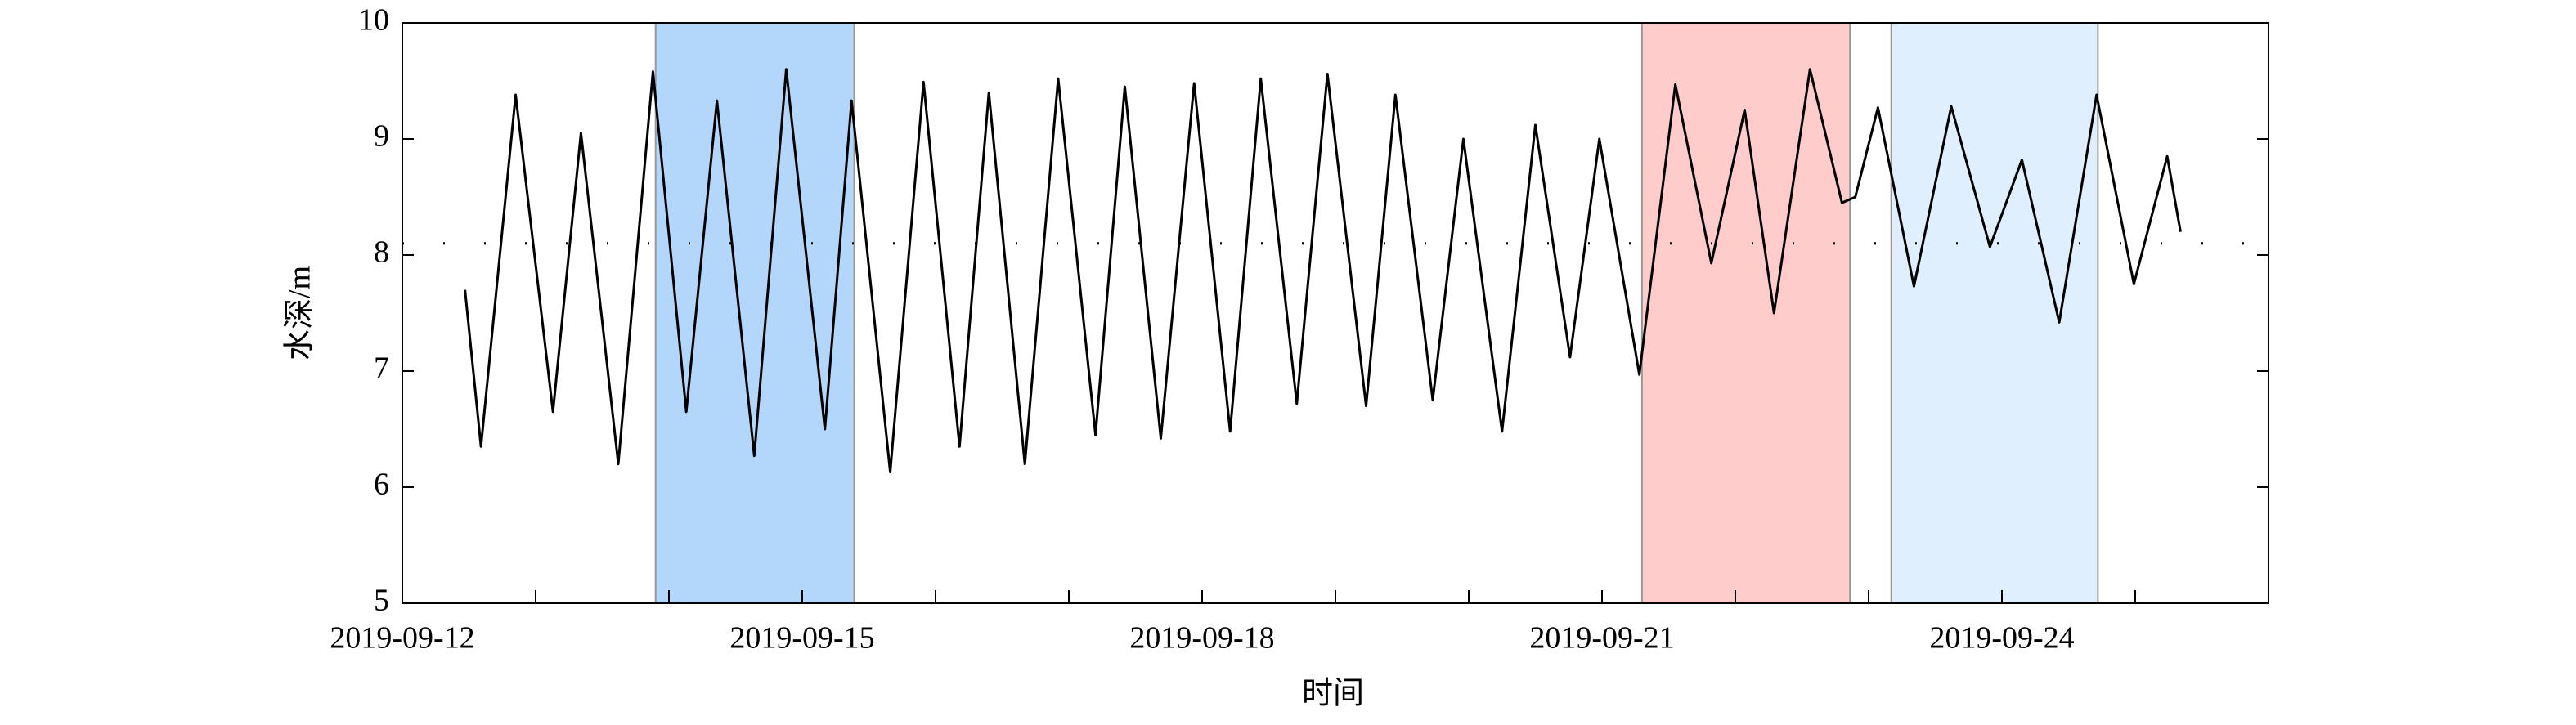 The width and height of the screenshot is (2576, 725). I want to click on x-axis-title: 时间, so click(1333, 694).